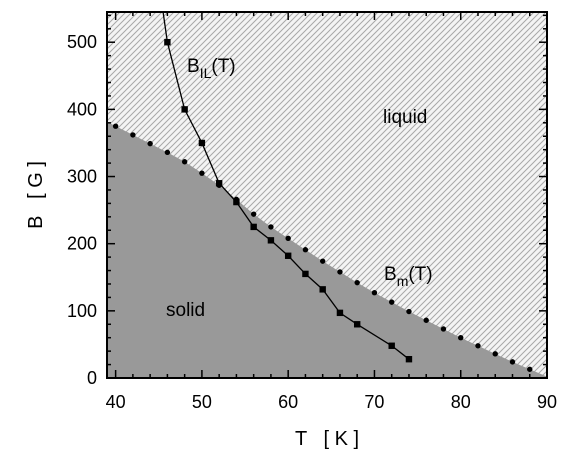 The image size is (565, 455). I want to click on x-tick-label: 80, so click(461, 402).